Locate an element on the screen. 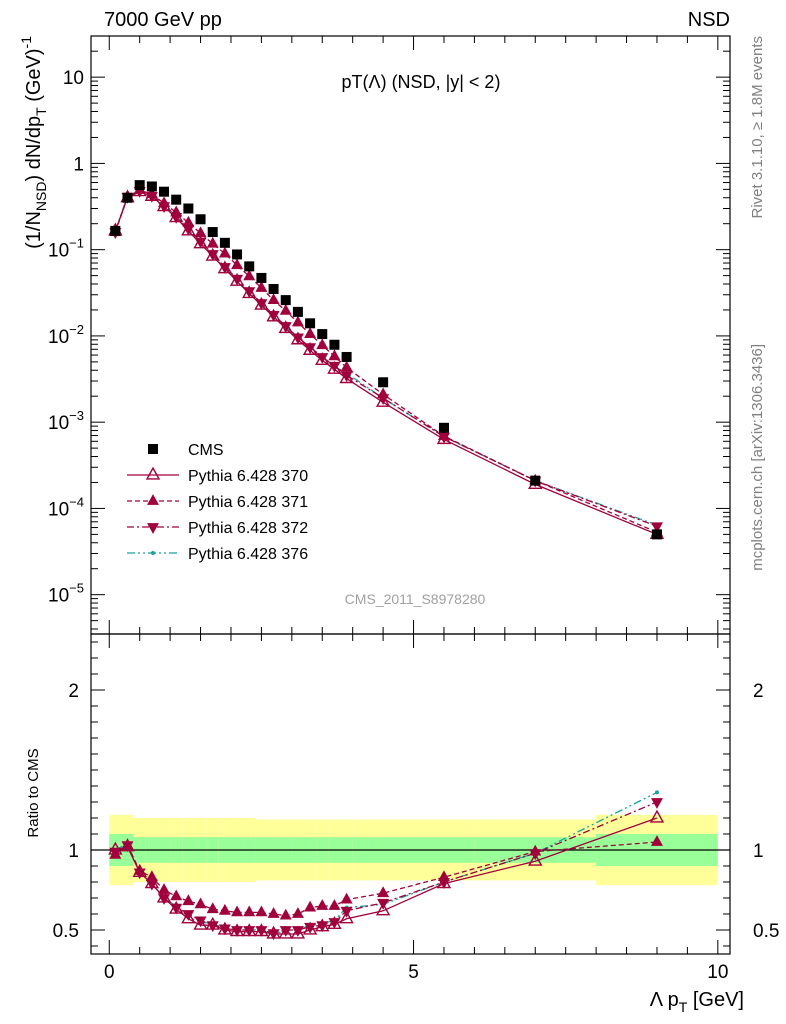 Image resolution: width=786 pixels, height=1024 pixels. main-y-tick-label: 1 is located at coordinates (78, 164).